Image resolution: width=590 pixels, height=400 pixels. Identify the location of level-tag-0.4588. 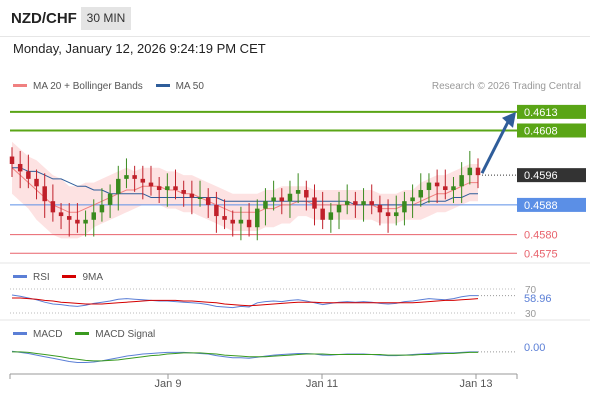
(551, 204).